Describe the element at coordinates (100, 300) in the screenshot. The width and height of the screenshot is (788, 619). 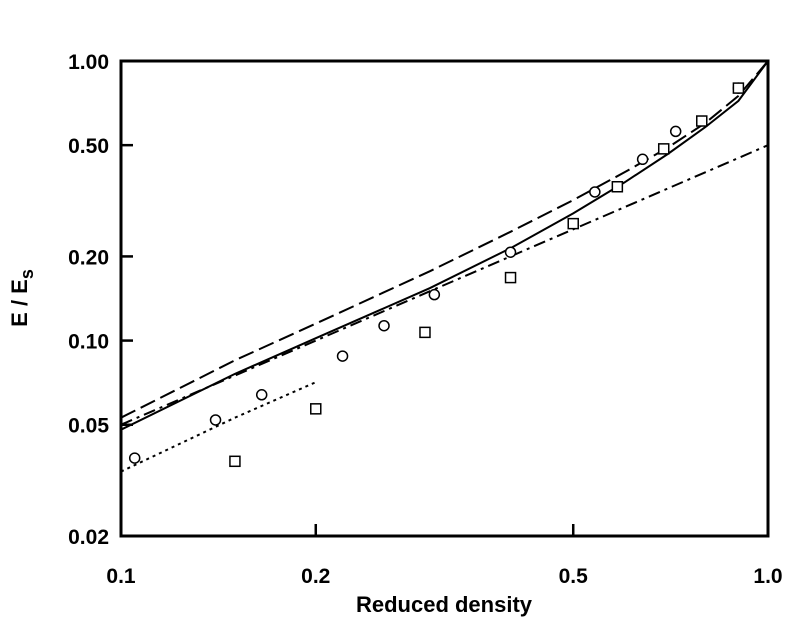
I see `y-axis-ticks: 0.02 0.05 0.10 0.20 0.50 1.00` at that location.